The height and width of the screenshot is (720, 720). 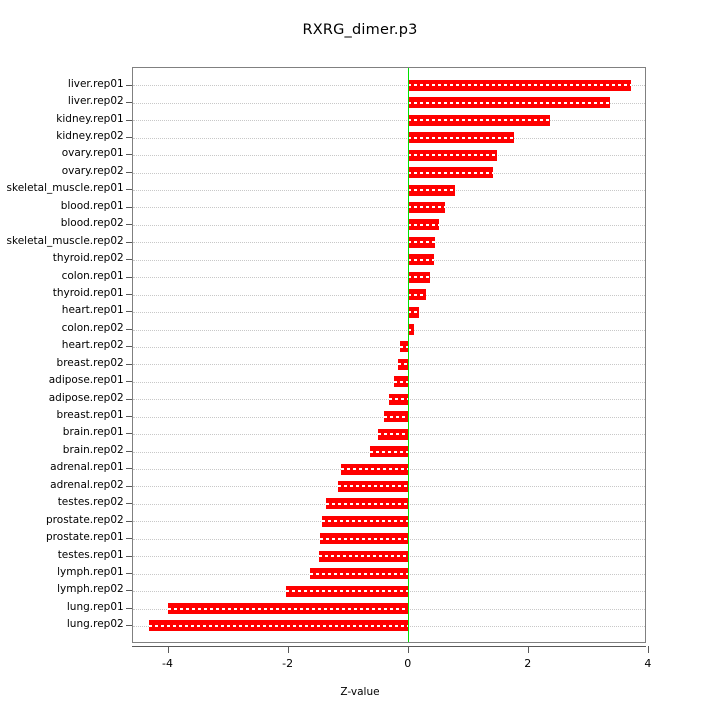 I want to click on y-axis-label: kidney.rep01, so click(x=90, y=118).